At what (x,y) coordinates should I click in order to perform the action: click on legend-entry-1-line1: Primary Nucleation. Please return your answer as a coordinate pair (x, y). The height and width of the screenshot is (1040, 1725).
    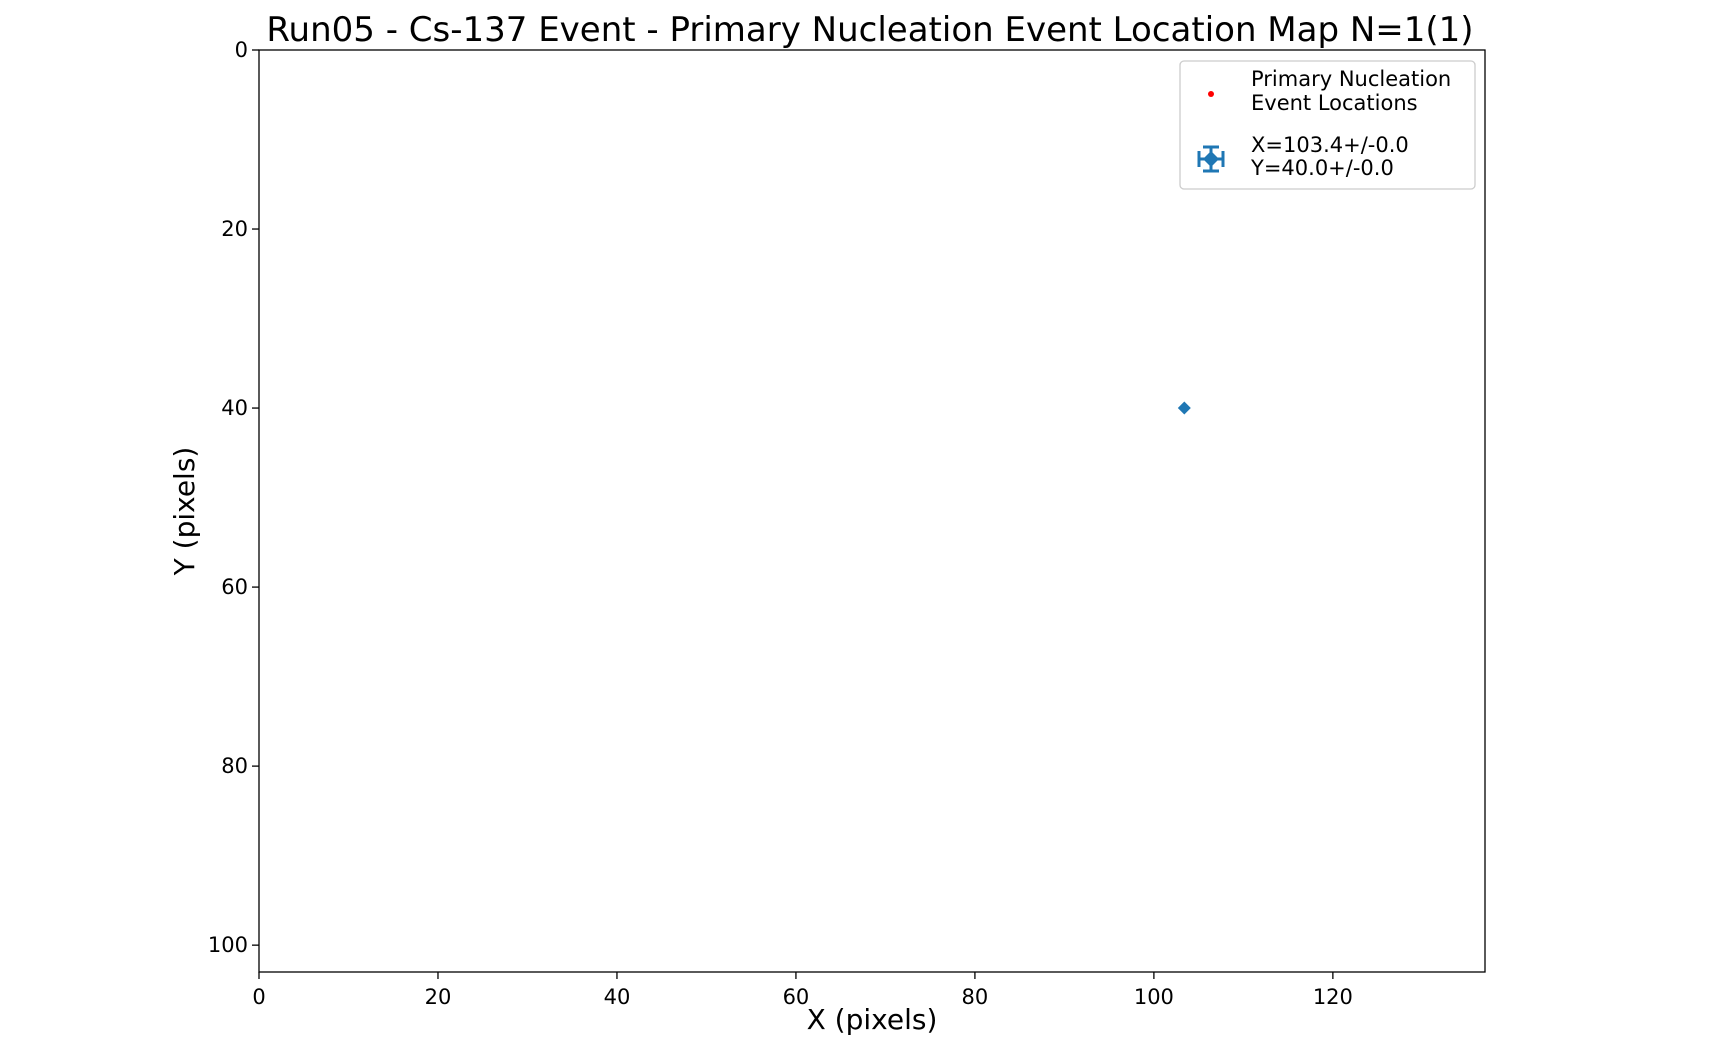
    Looking at the image, I should click on (1351, 79).